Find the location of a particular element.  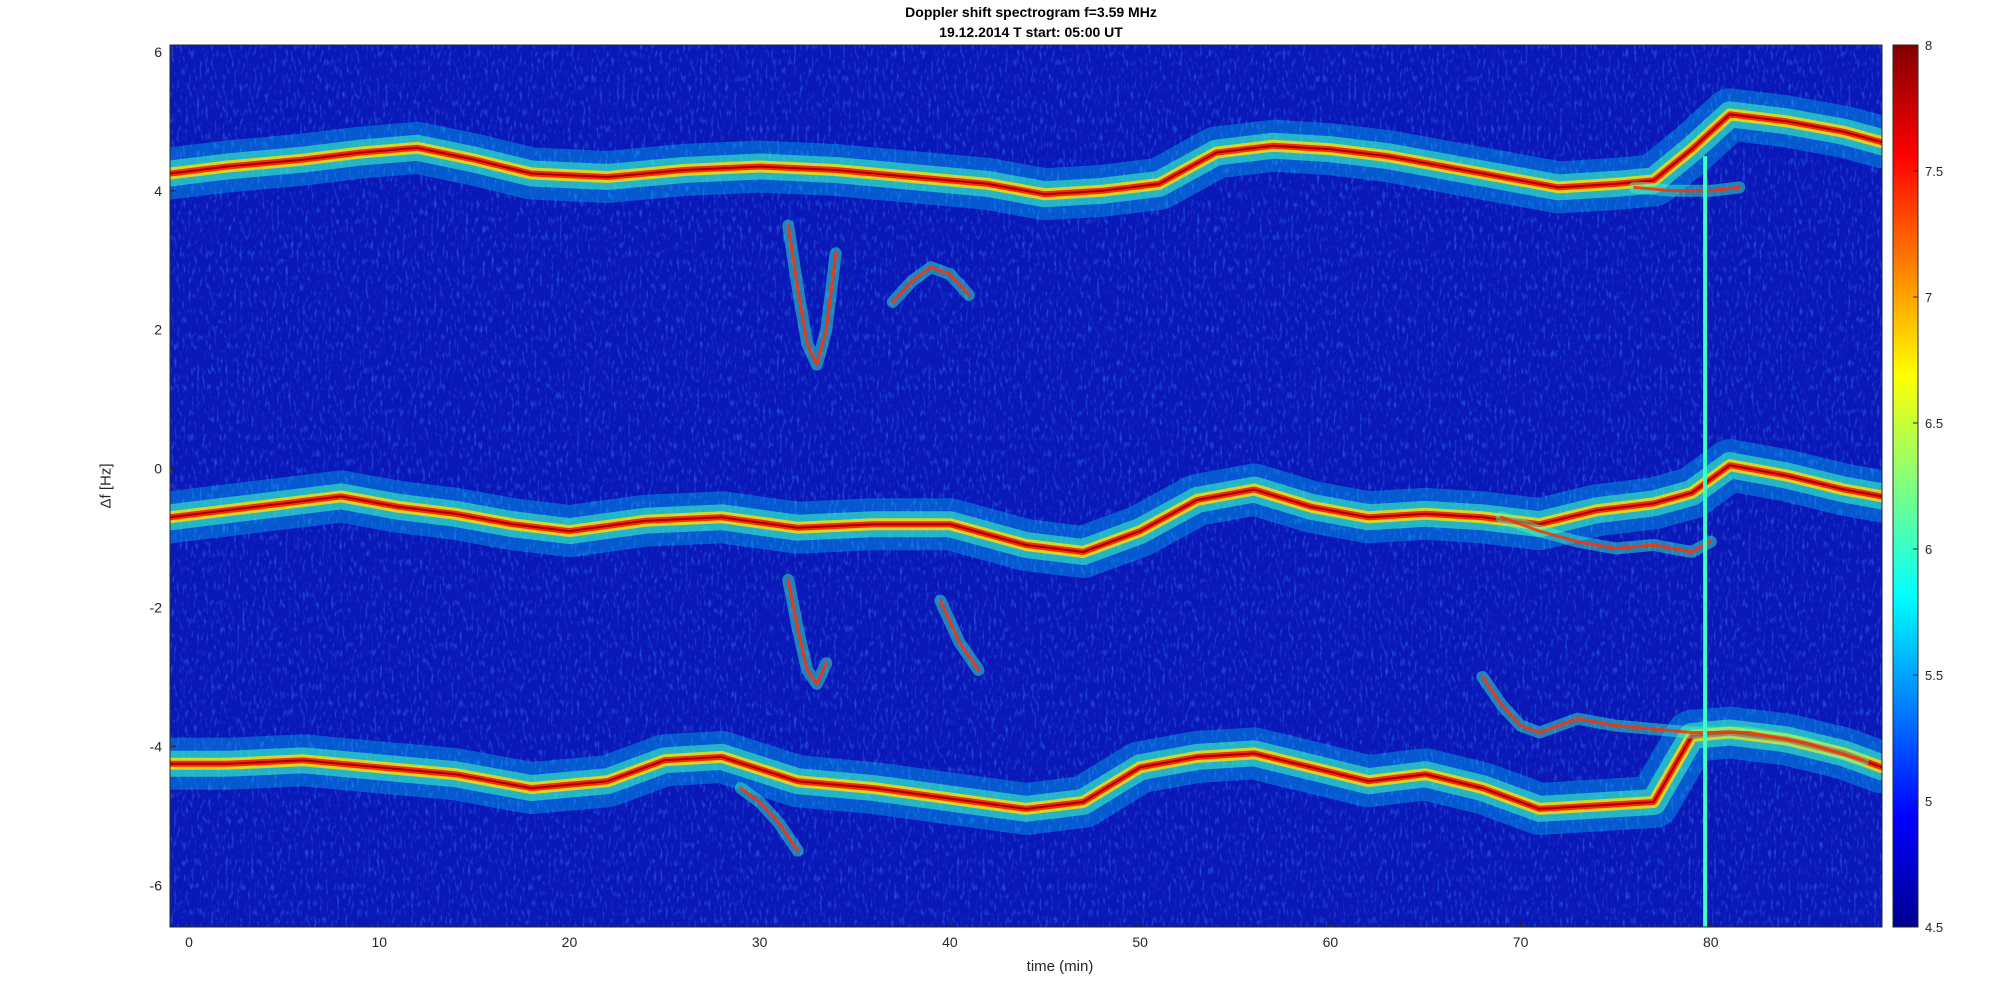

y-tick-label: 4 is located at coordinates (158, 191).